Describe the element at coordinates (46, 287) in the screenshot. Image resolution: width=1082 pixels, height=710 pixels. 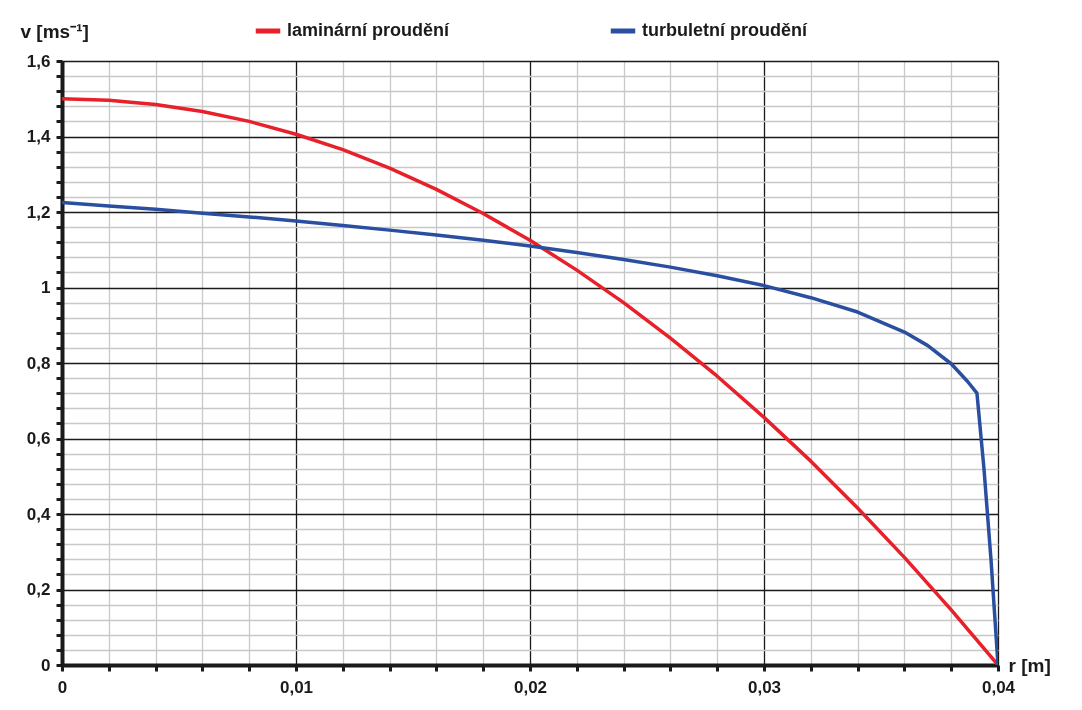
I see `y-tick-label: 1` at that location.